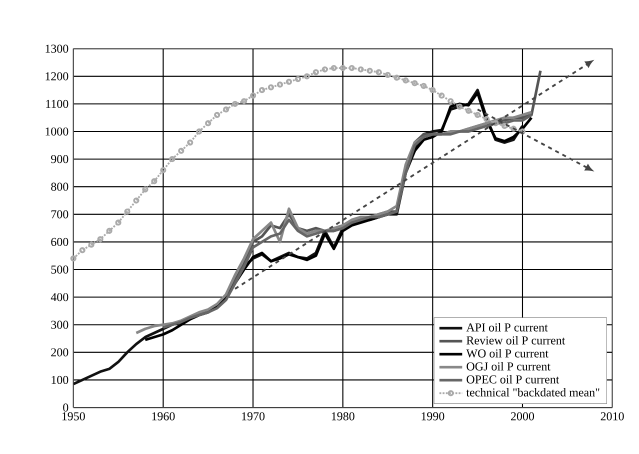 The width and height of the screenshot is (639, 454). Describe the element at coordinates (163, 416) in the screenshot. I see `x-tick-label: 1960` at that location.